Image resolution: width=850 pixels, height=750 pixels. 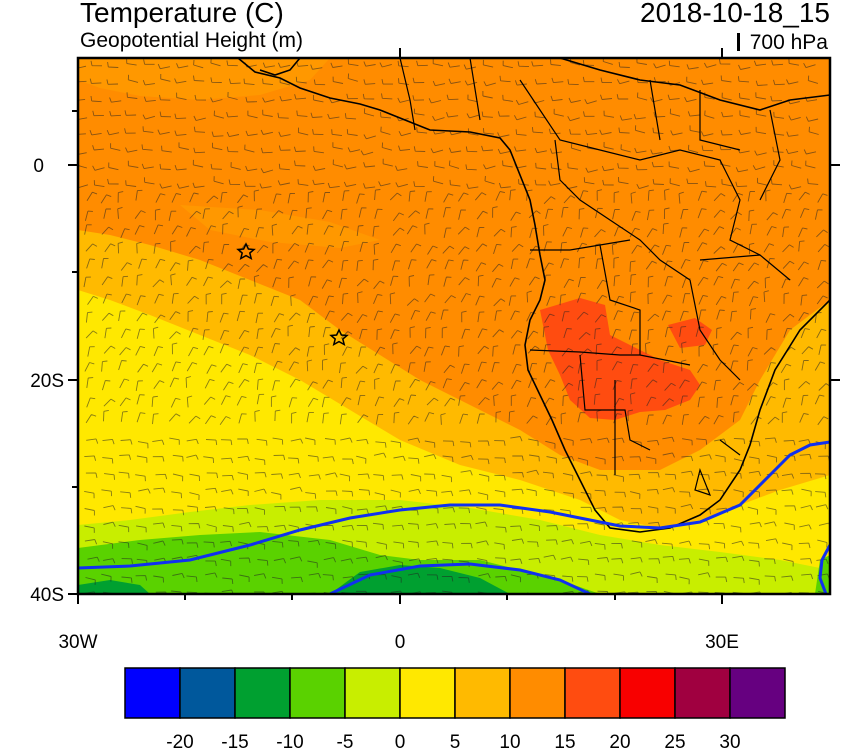 I want to click on colorbar-label: -20, so click(x=179, y=741).